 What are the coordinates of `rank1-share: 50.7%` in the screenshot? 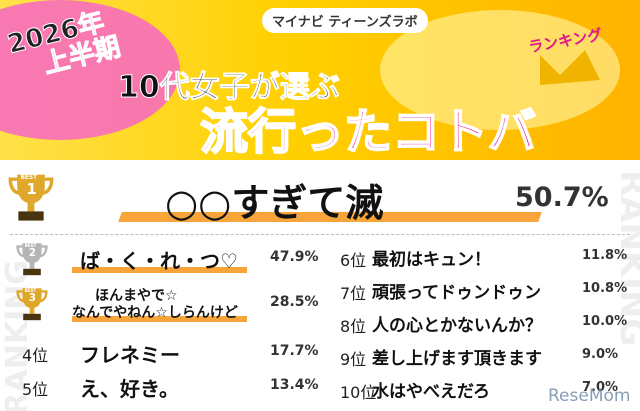 It's located at (562, 197).